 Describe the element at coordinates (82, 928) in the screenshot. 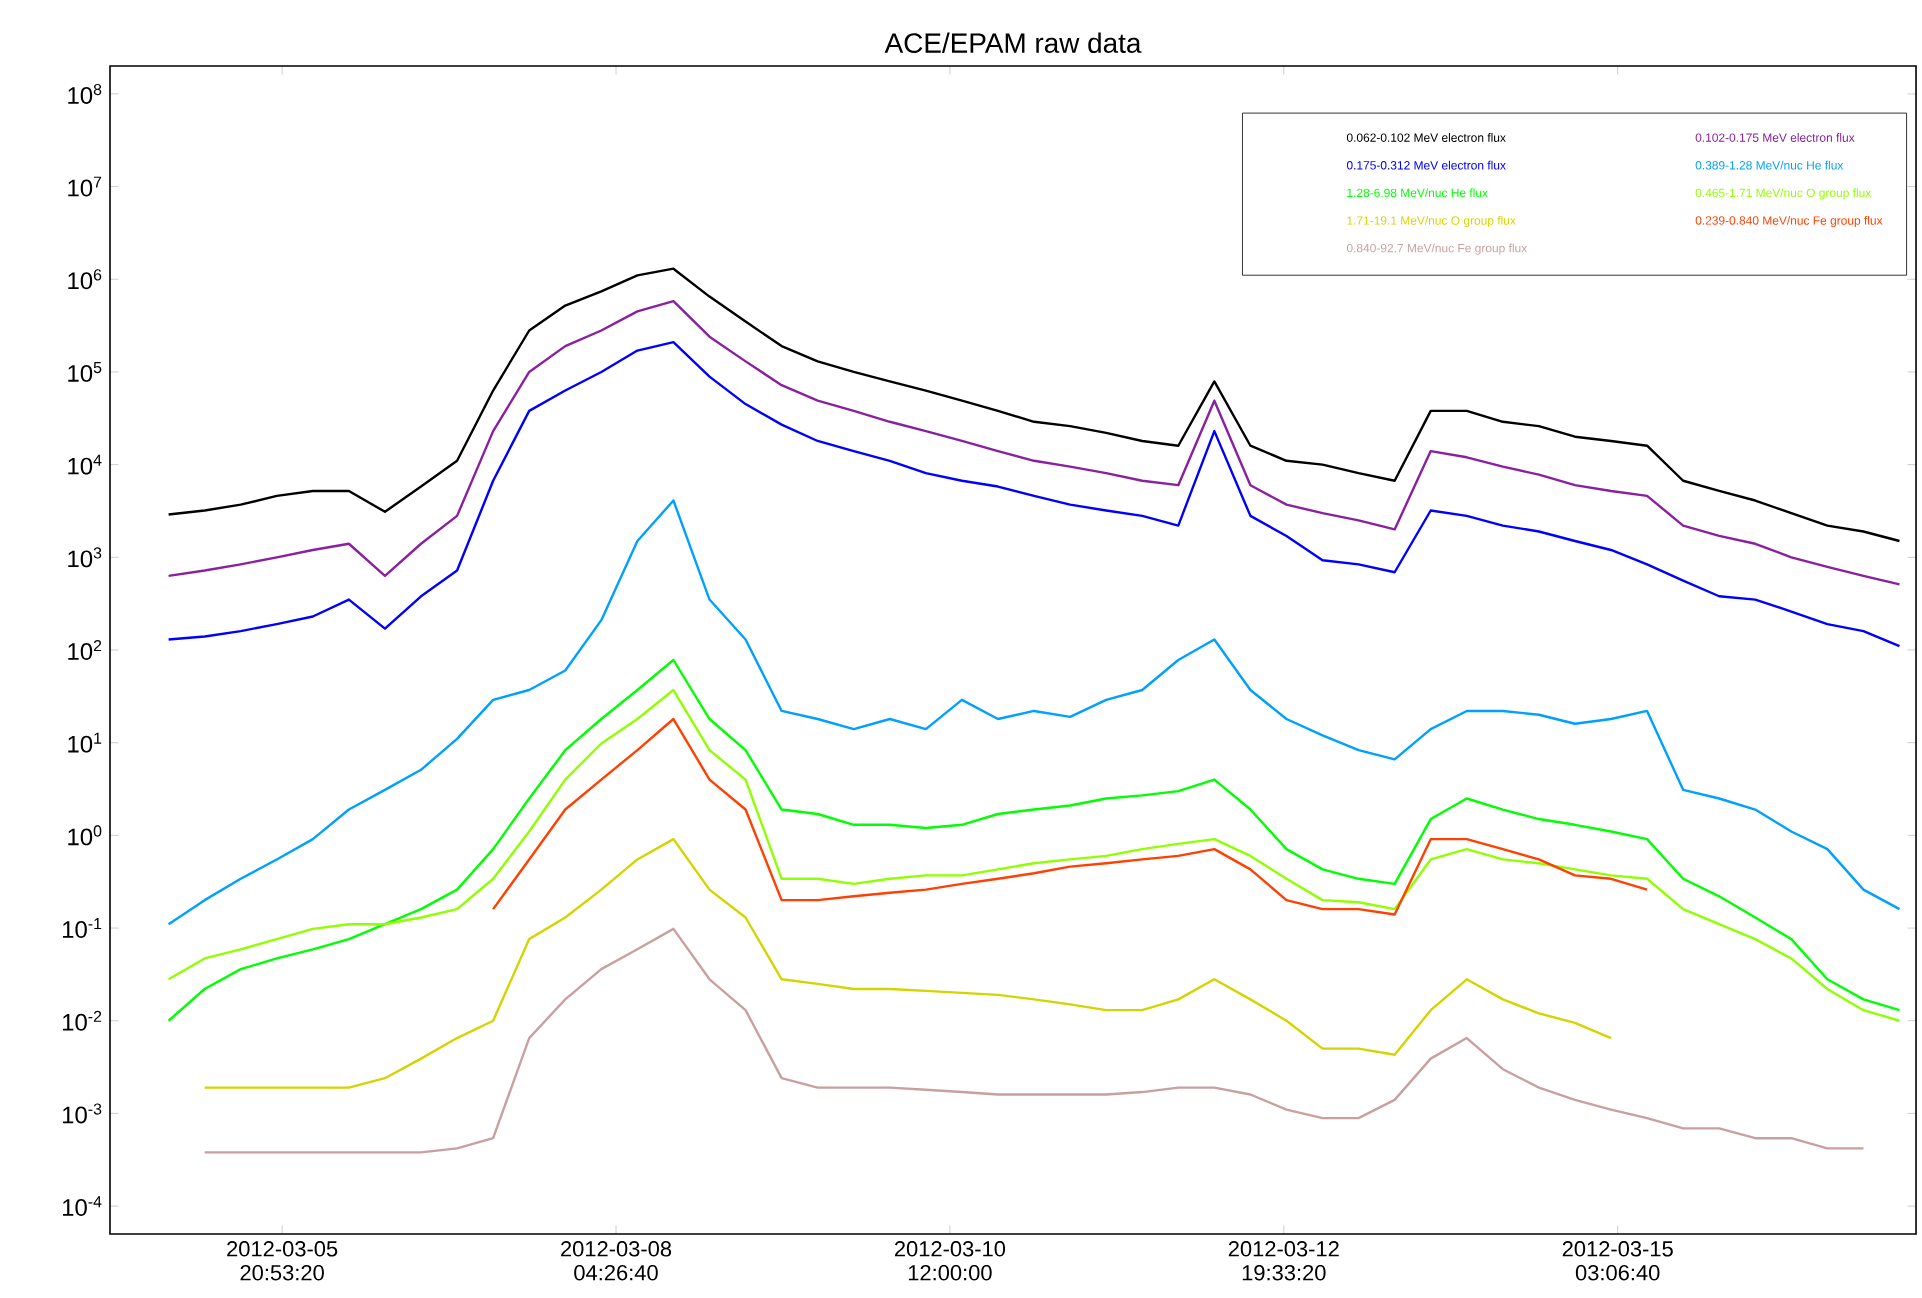

I see `y-tick-label: 10$^{-1}$` at that location.